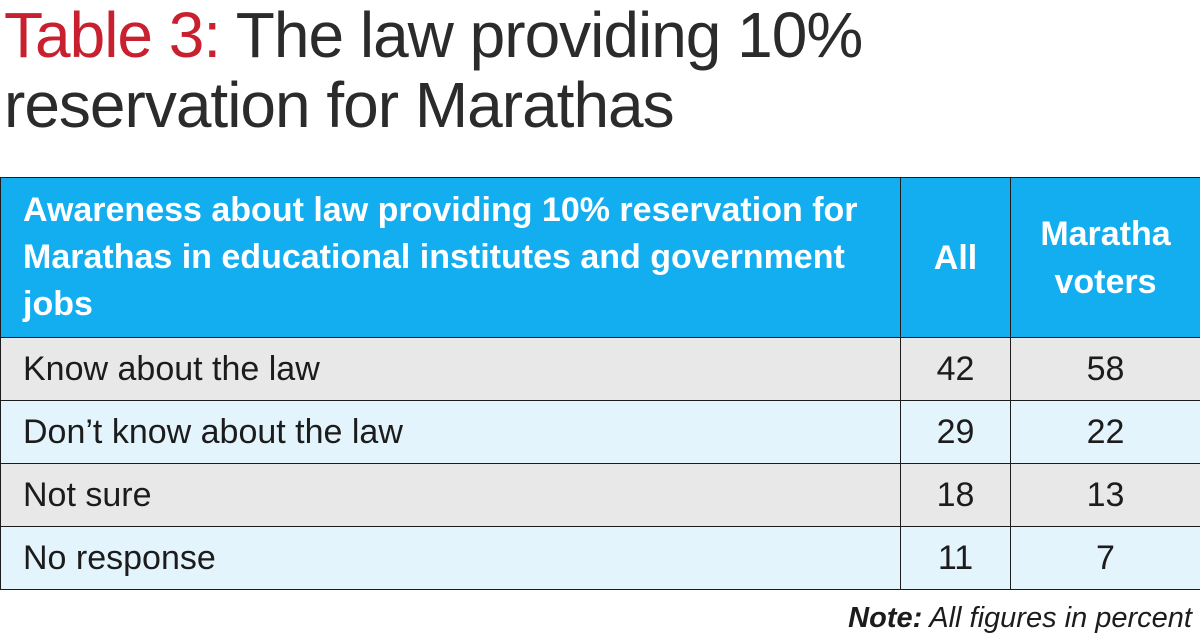 Image resolution: width=1200 pixels, height=642 pixels. What do you see at coordinates (955, 495) in the screenshot?
I see `cell-all: 18` at bounding box center [955, 495].